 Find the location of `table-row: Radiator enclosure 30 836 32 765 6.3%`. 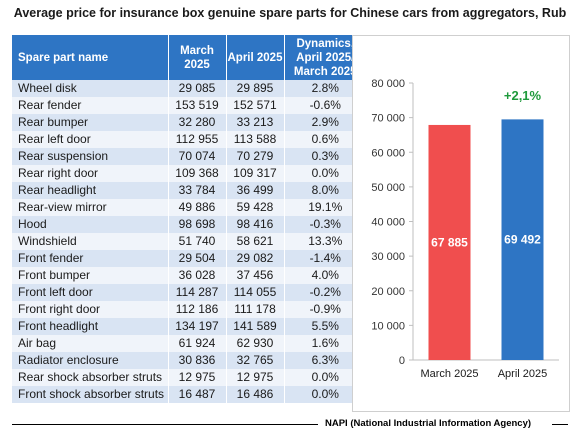

table-row: Radiator enclosure 30 836 32 765 6.3% is located at coordinates (189, 360).